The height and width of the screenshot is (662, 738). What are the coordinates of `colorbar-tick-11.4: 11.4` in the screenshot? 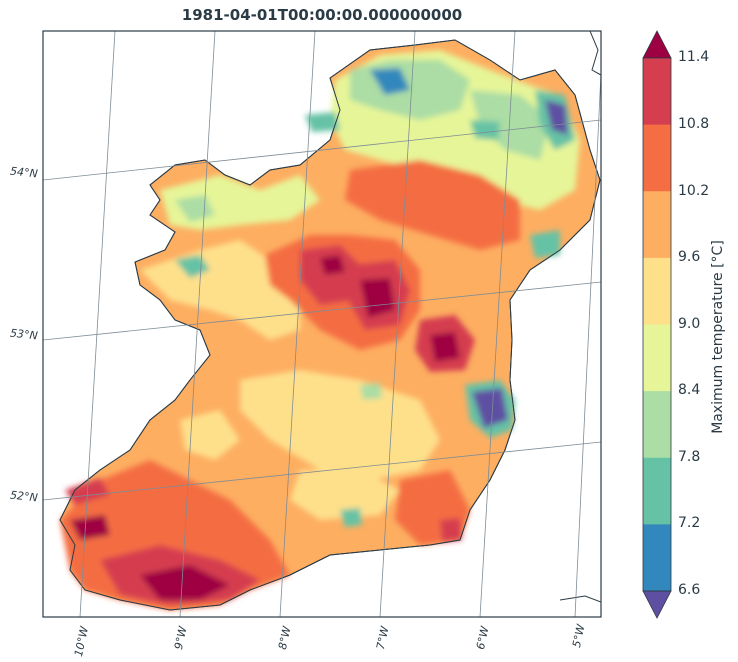 It's located at (694, 57).